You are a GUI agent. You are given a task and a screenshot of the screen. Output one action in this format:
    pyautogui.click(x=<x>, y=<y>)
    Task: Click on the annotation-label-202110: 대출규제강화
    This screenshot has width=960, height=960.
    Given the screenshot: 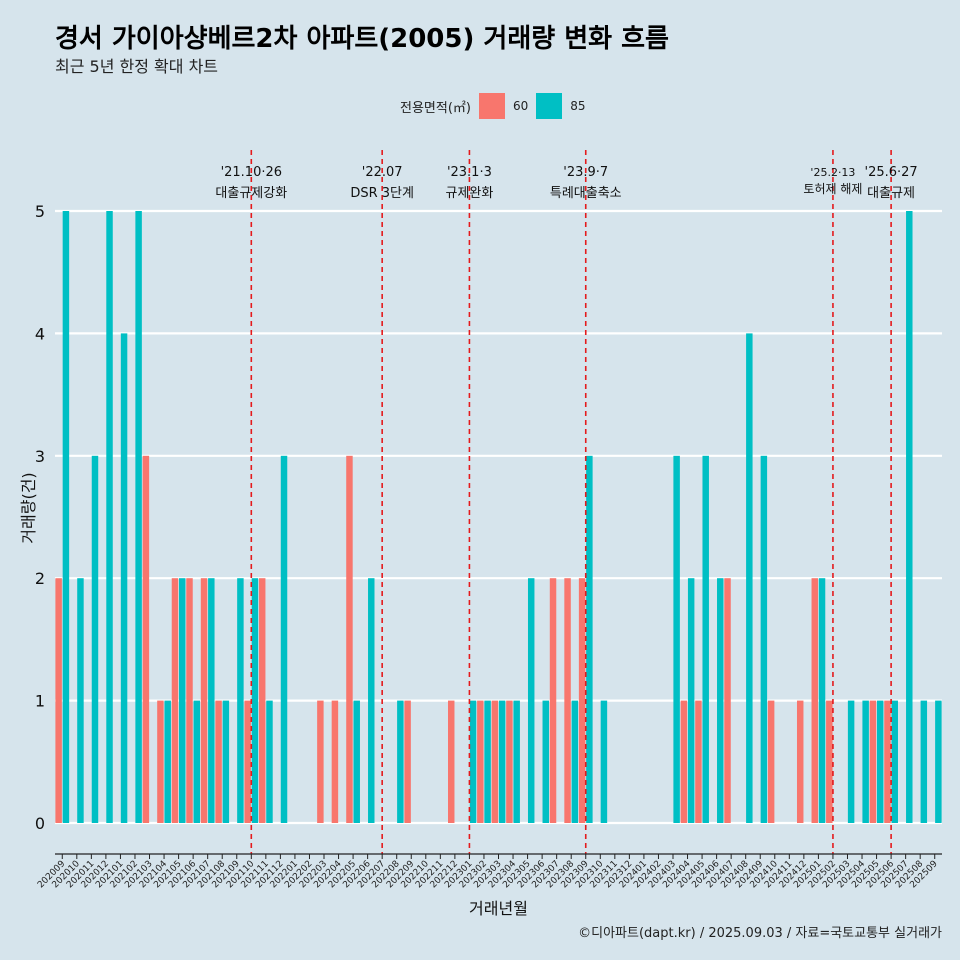 What is the action you would take?
    pyautogui.click(x=251, y=193)
    